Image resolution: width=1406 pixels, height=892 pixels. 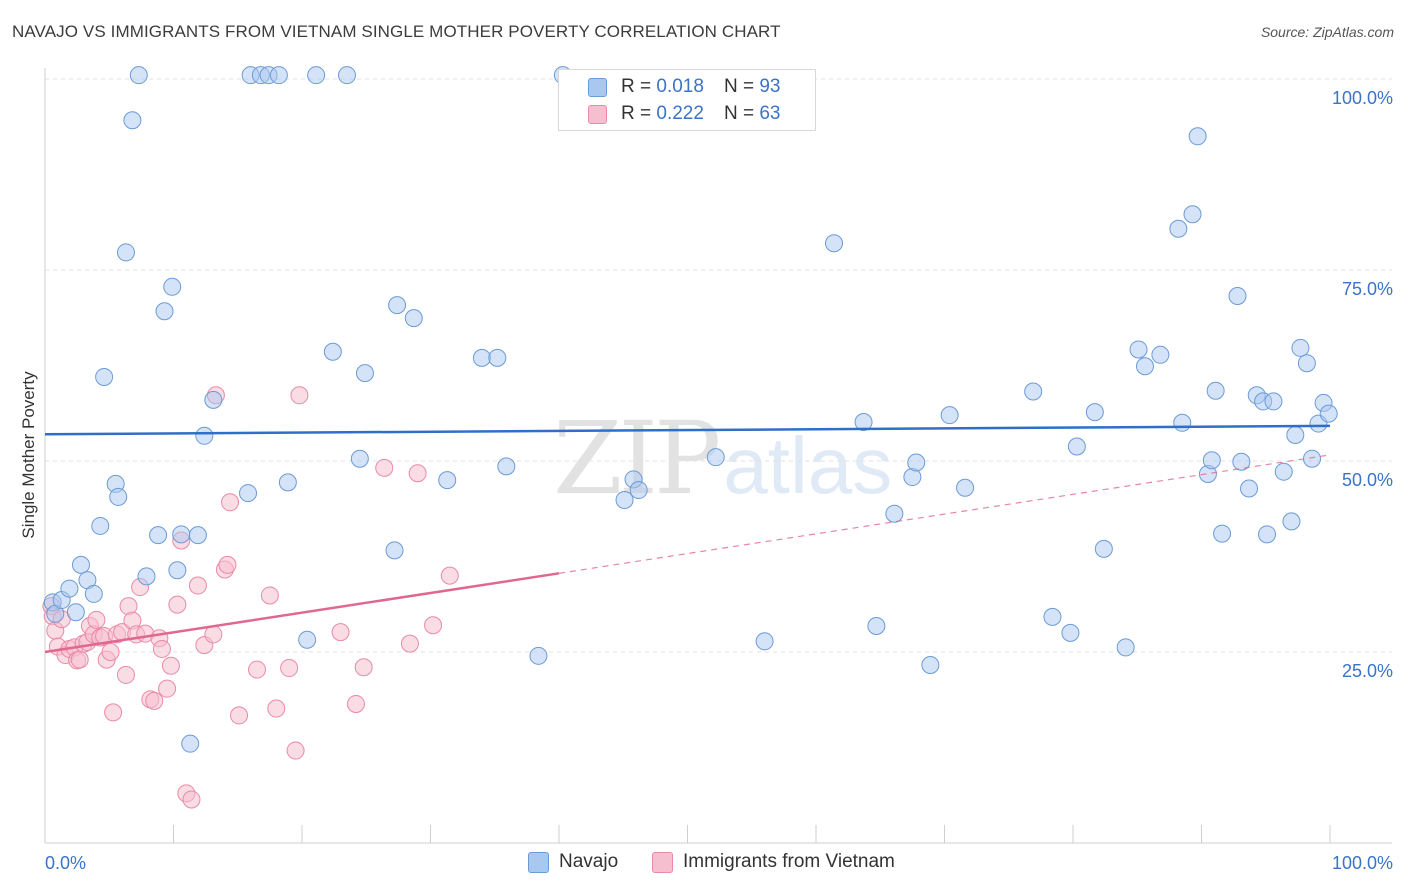 What do you see at coordinates (65, 863) in the screenshot?
I see `x-tick-label-0: 0.0%` at bounding box center [65, 863].